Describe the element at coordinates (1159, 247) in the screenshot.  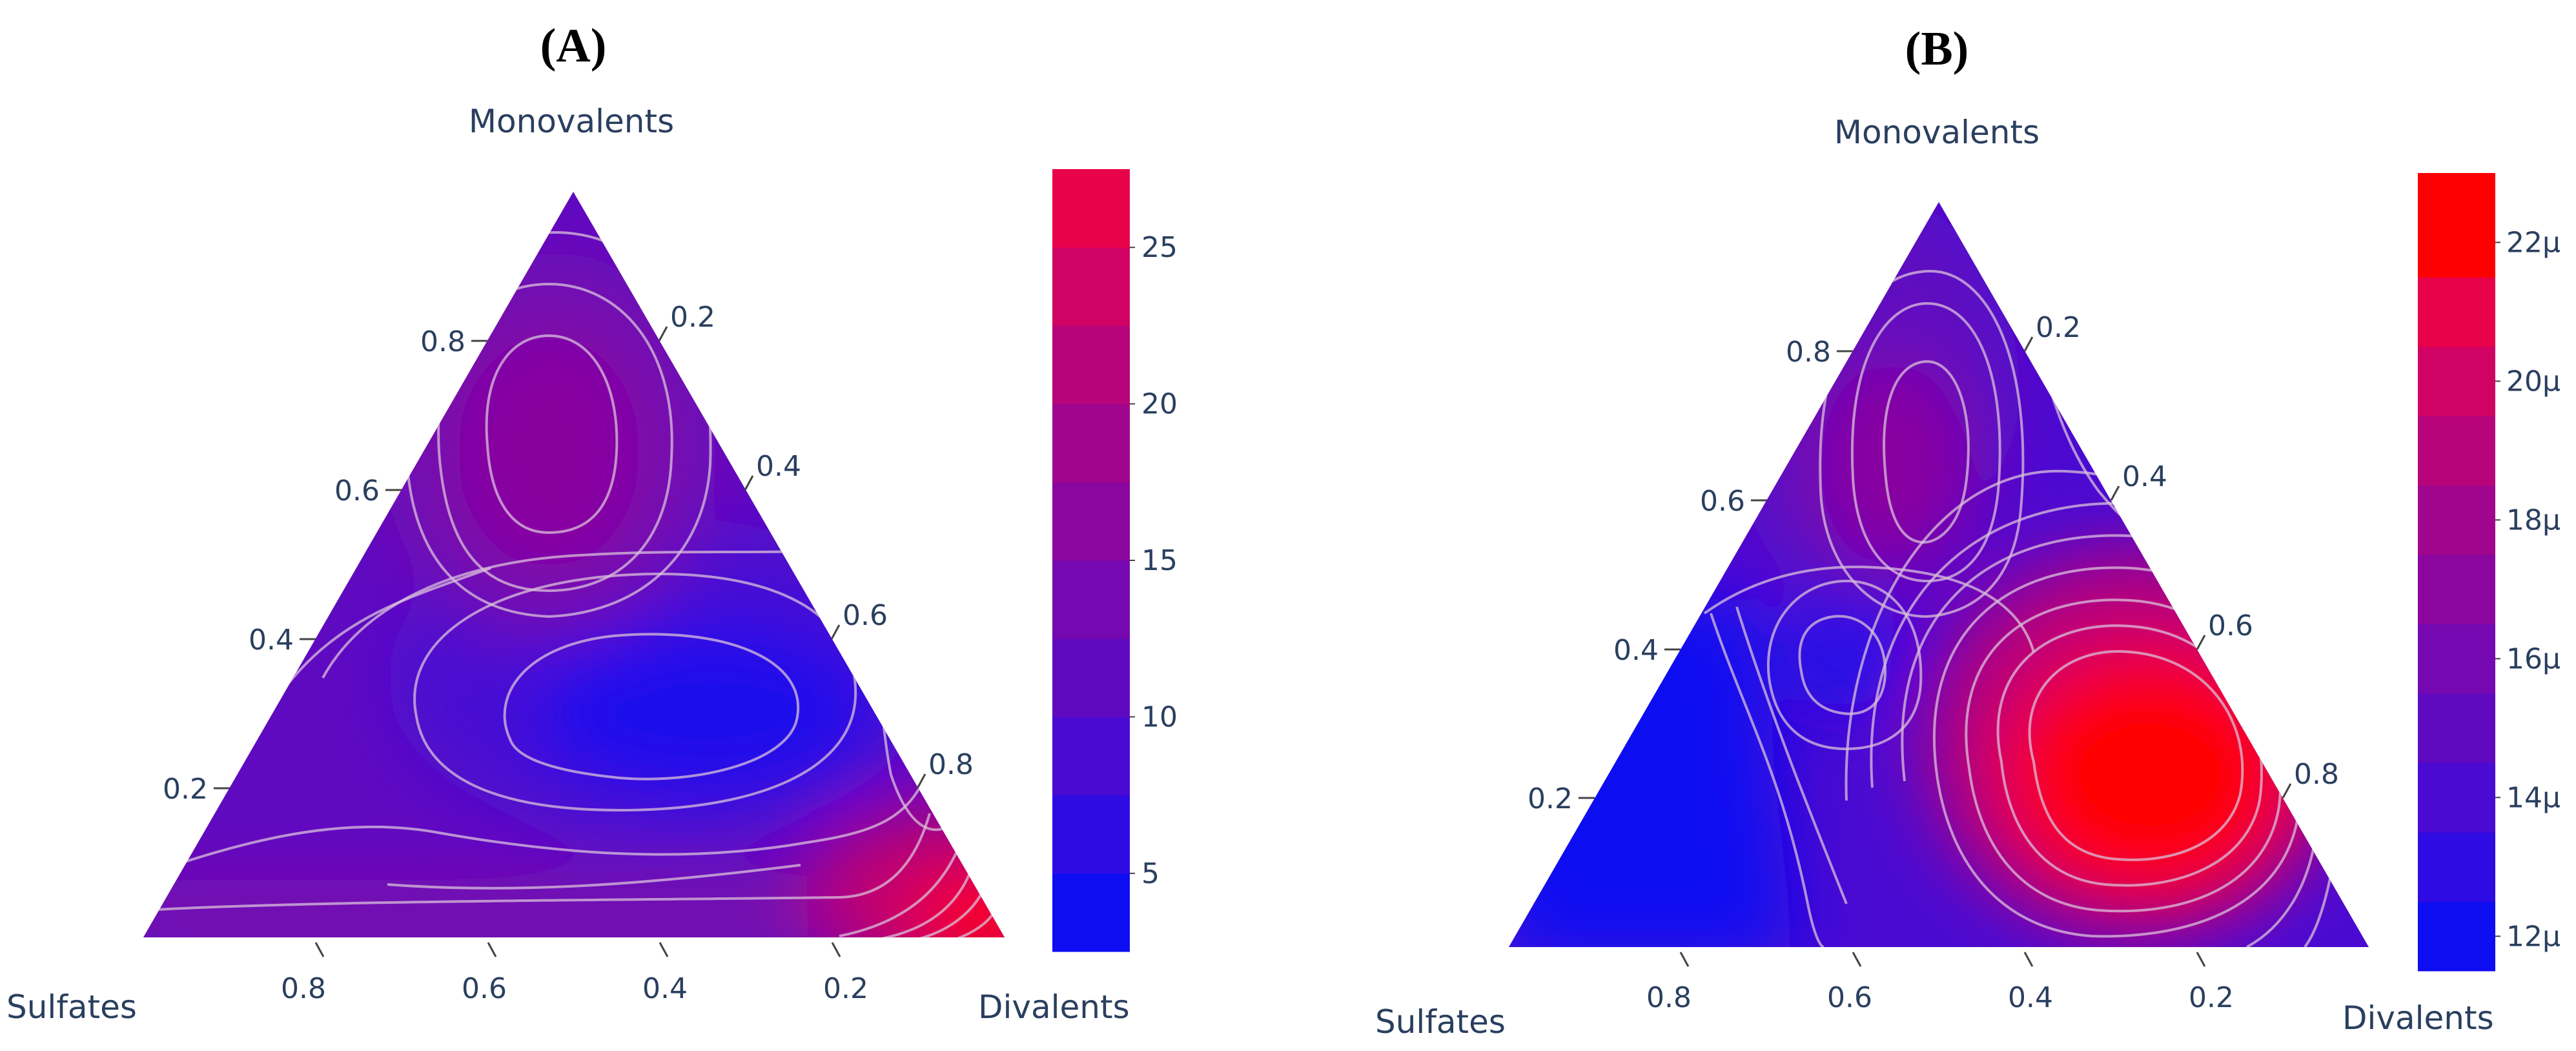
I see `colorbar-tick-label: 25` at that location.